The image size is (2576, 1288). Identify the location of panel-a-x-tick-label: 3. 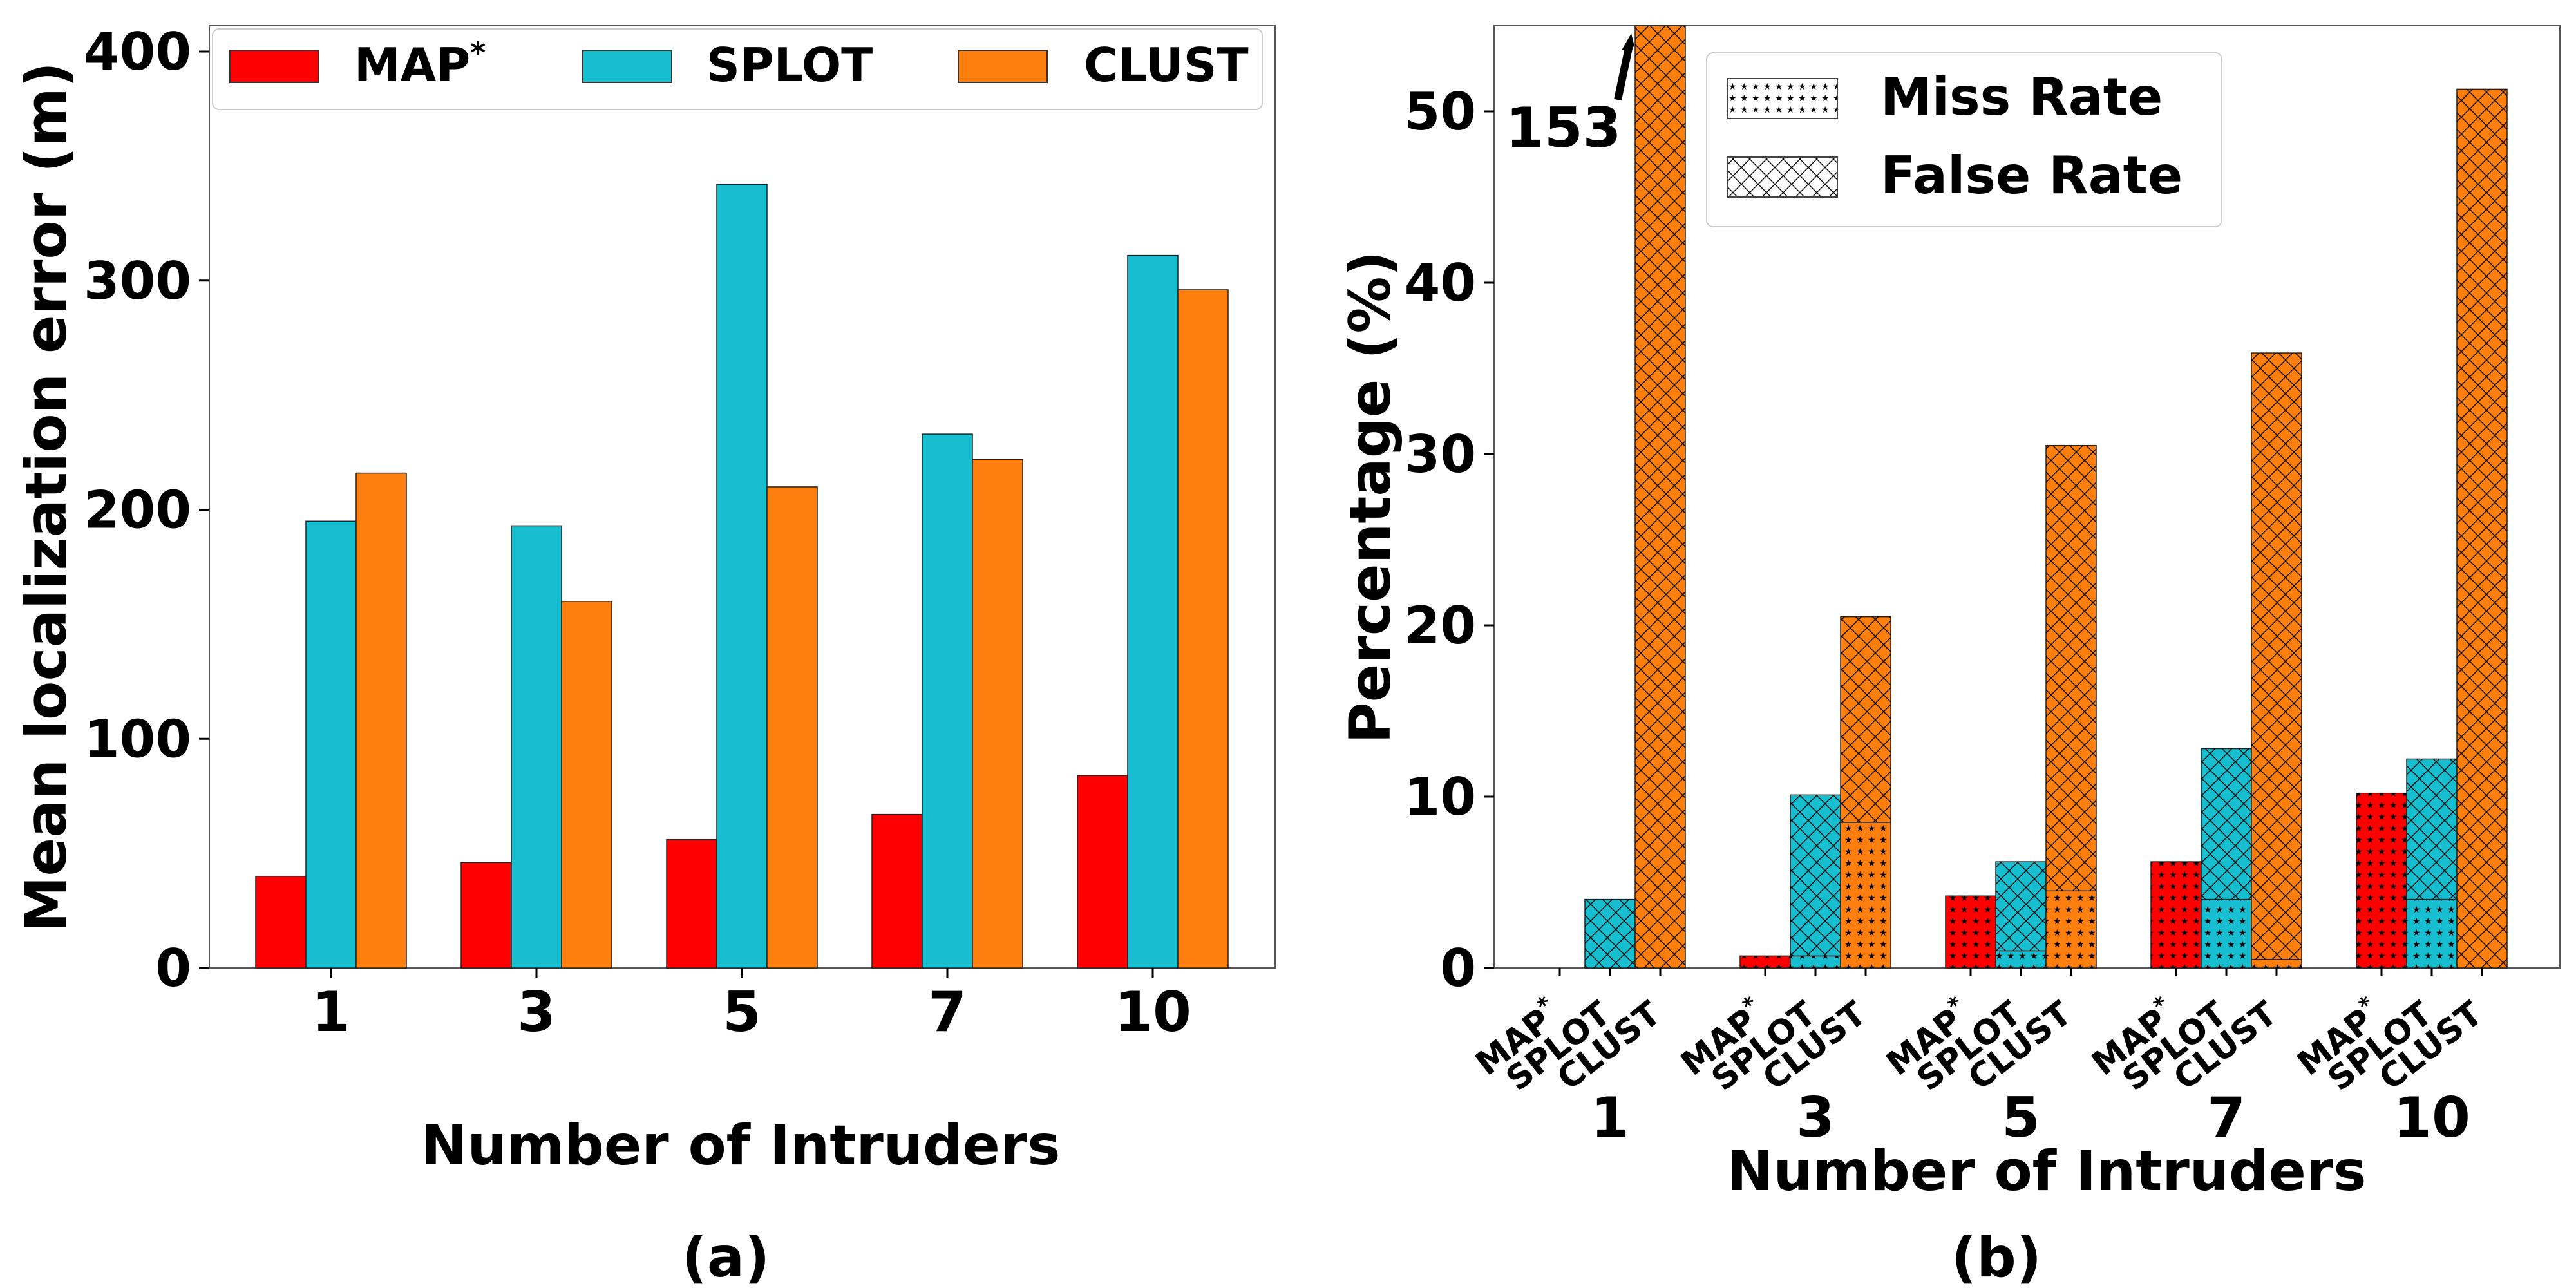
(537, 1012).